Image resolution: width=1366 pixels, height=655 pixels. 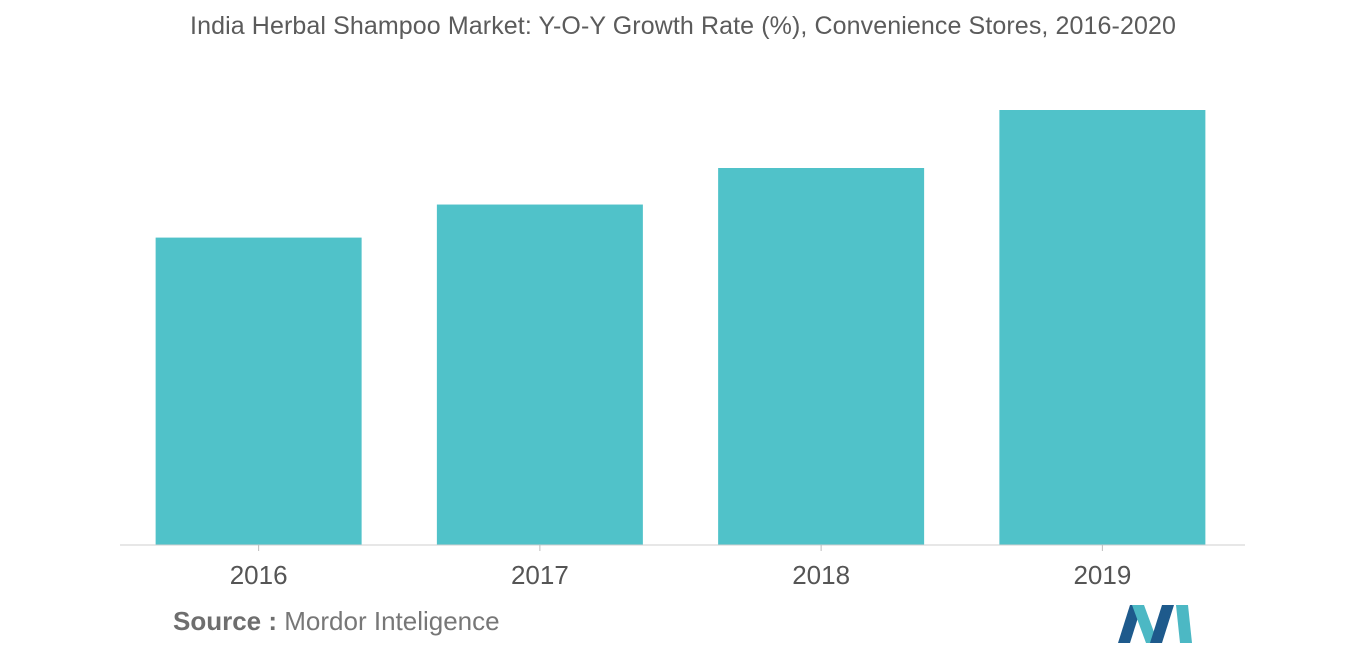 I want to click on x-tick-label-2017: 2017, so click(x=540, y=575).